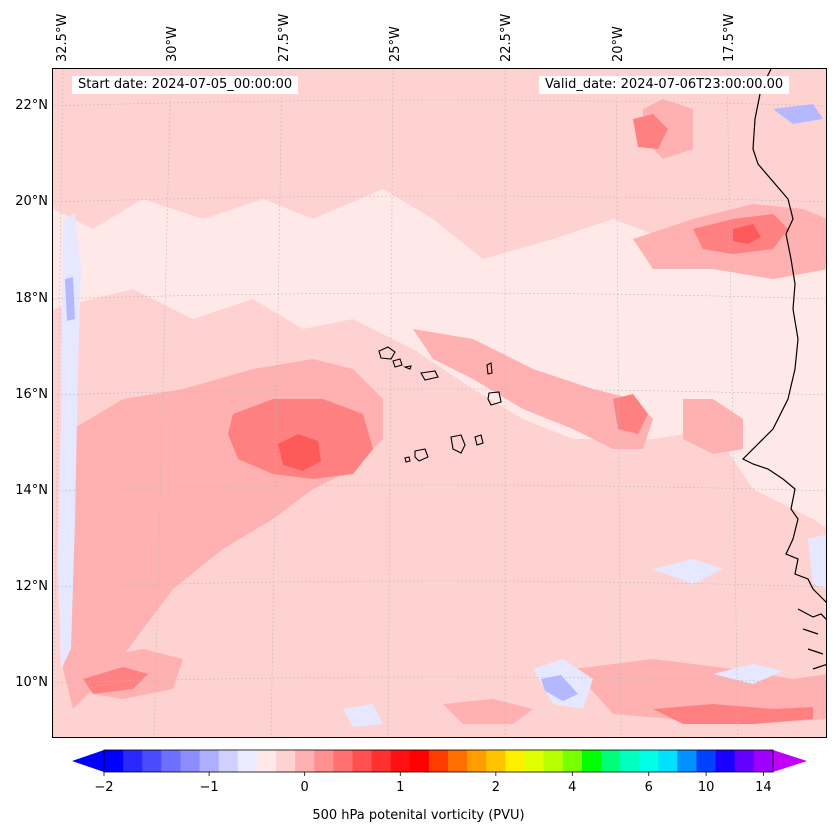  Describe the element at coordinates (618, 44) in the screenshot. I see `lon-label-20w: 20°W` at that location.